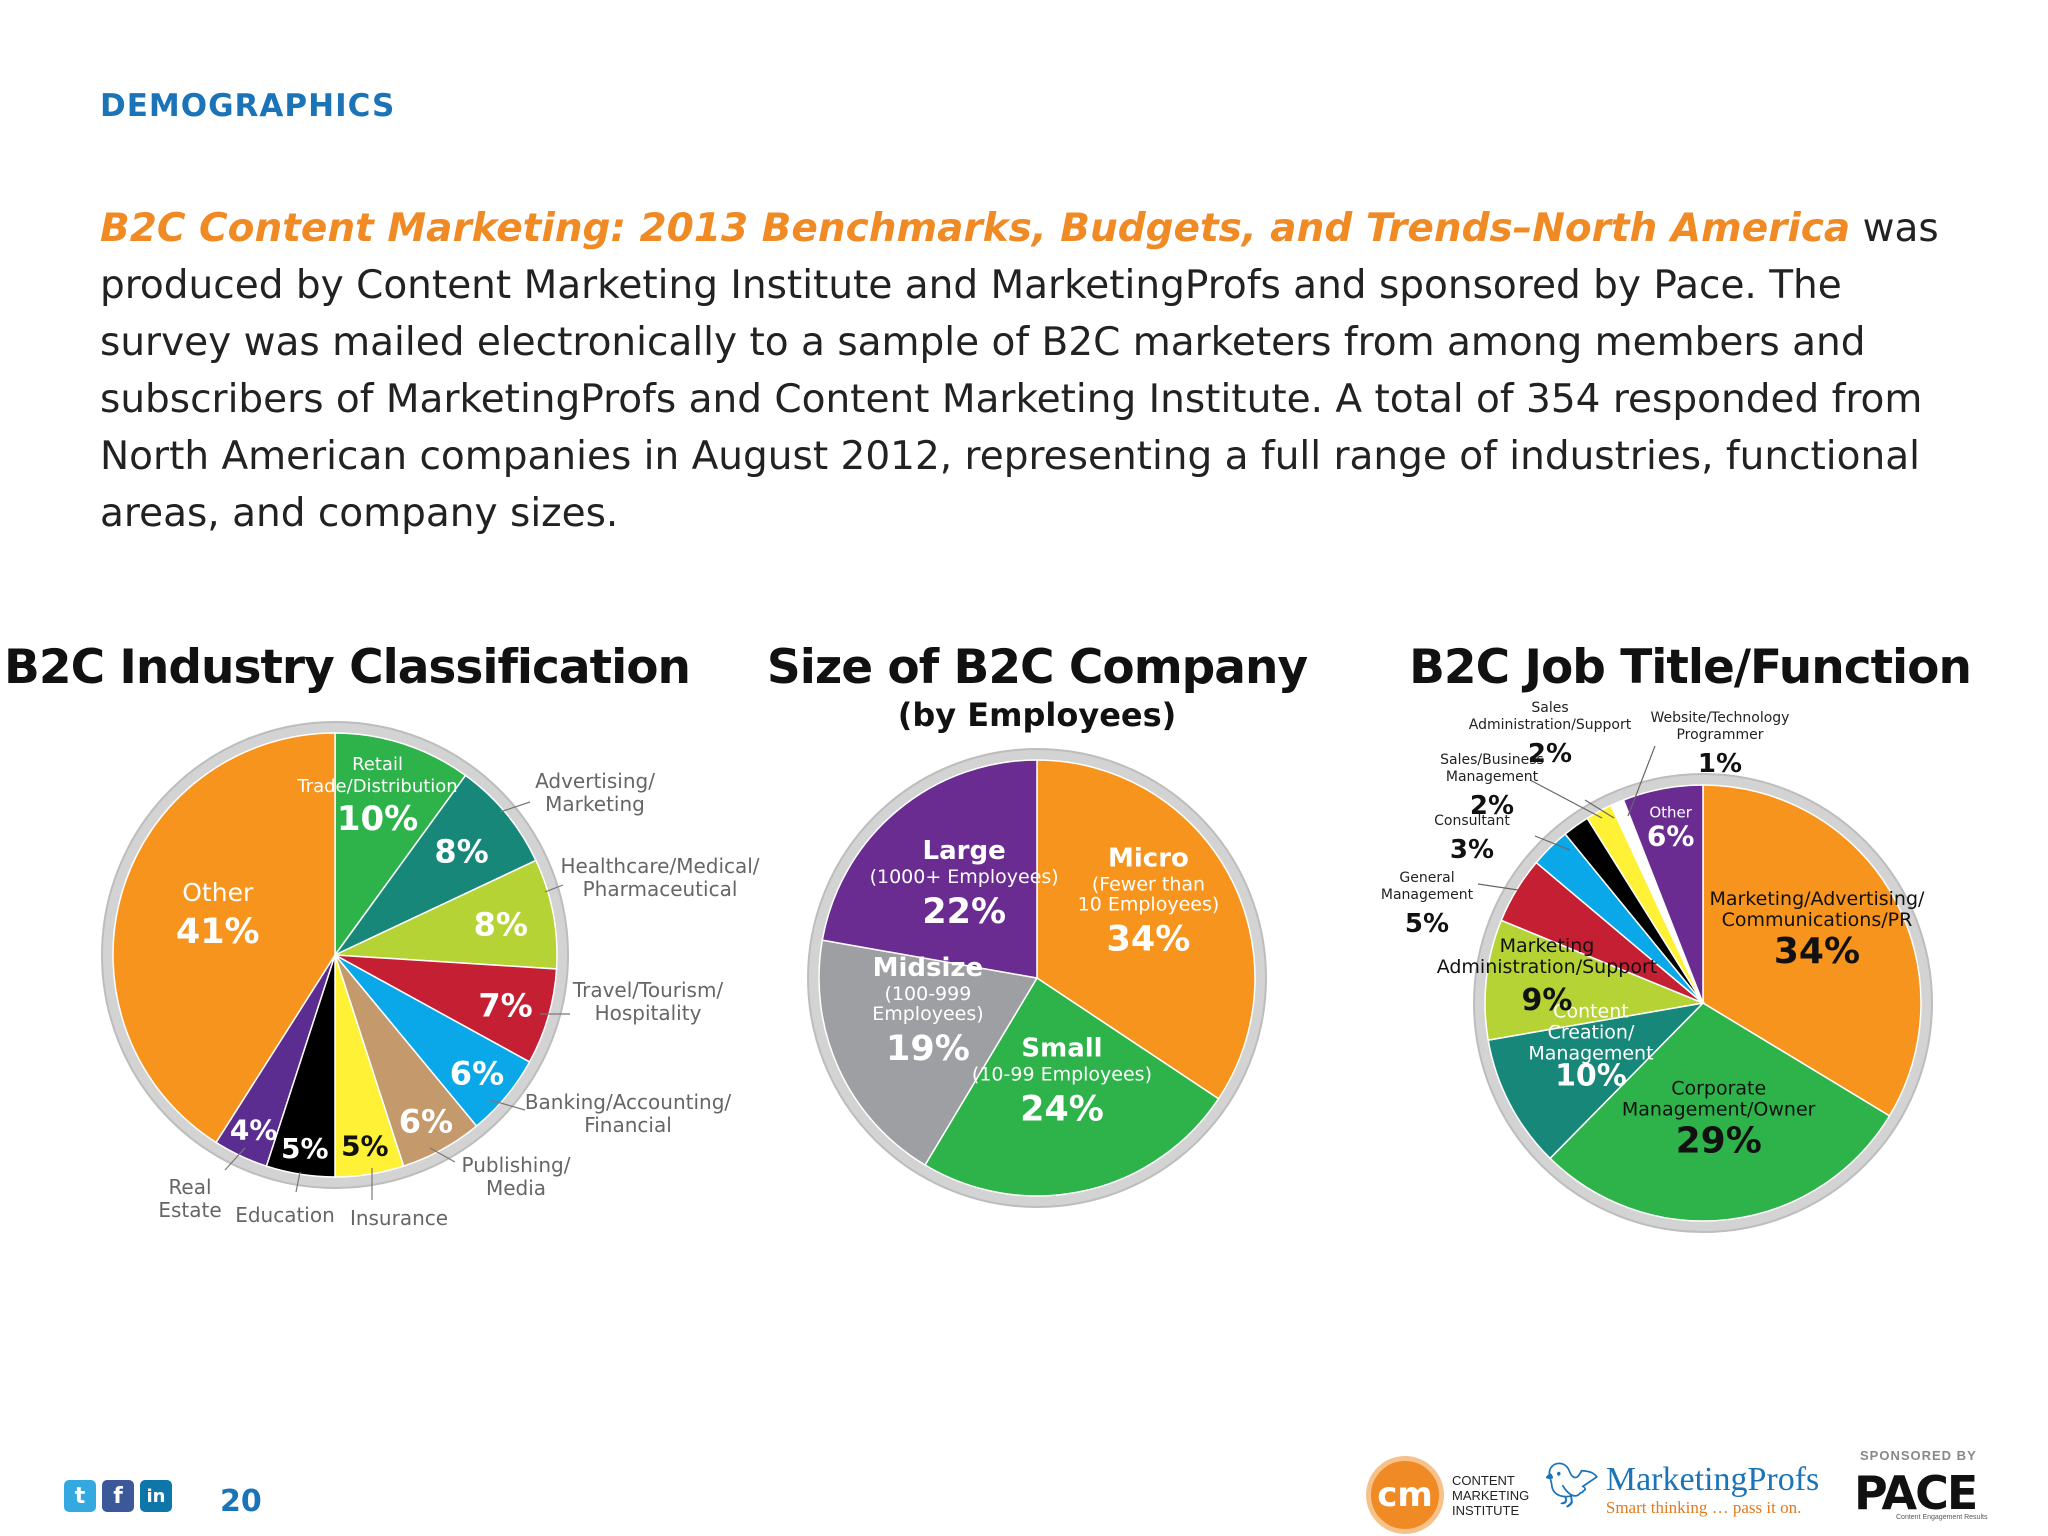 Image resolution: width=2048 pixels, height=1536 pixels. Describe the element at coordinates (928, 1049) in the screenshot. I see `slice-value: 19%` at that location.